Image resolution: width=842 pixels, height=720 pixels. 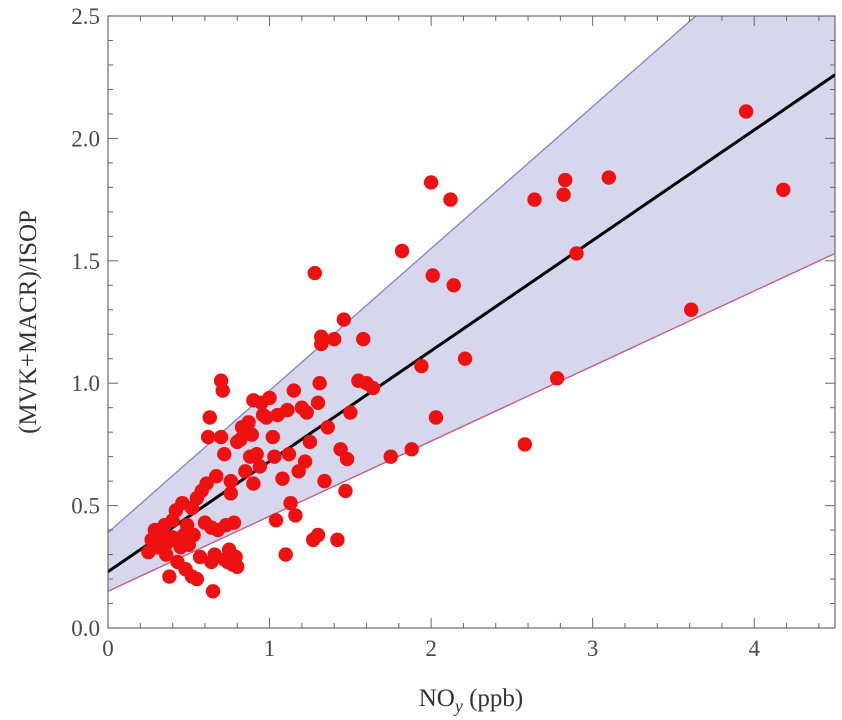 I want to click on x-tick-label: 4, so click(x=754, y=648).